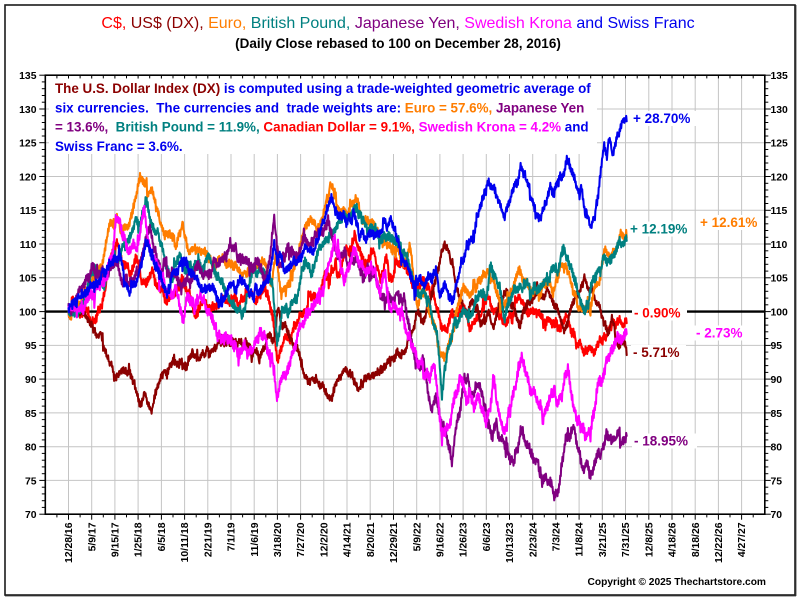 The height and width of the screenshot is (600, 800). What do you see at coordinates (580, 539) in the screenshot?
I see `svg-text: 11/8/24` at bounding box center [580, 539].